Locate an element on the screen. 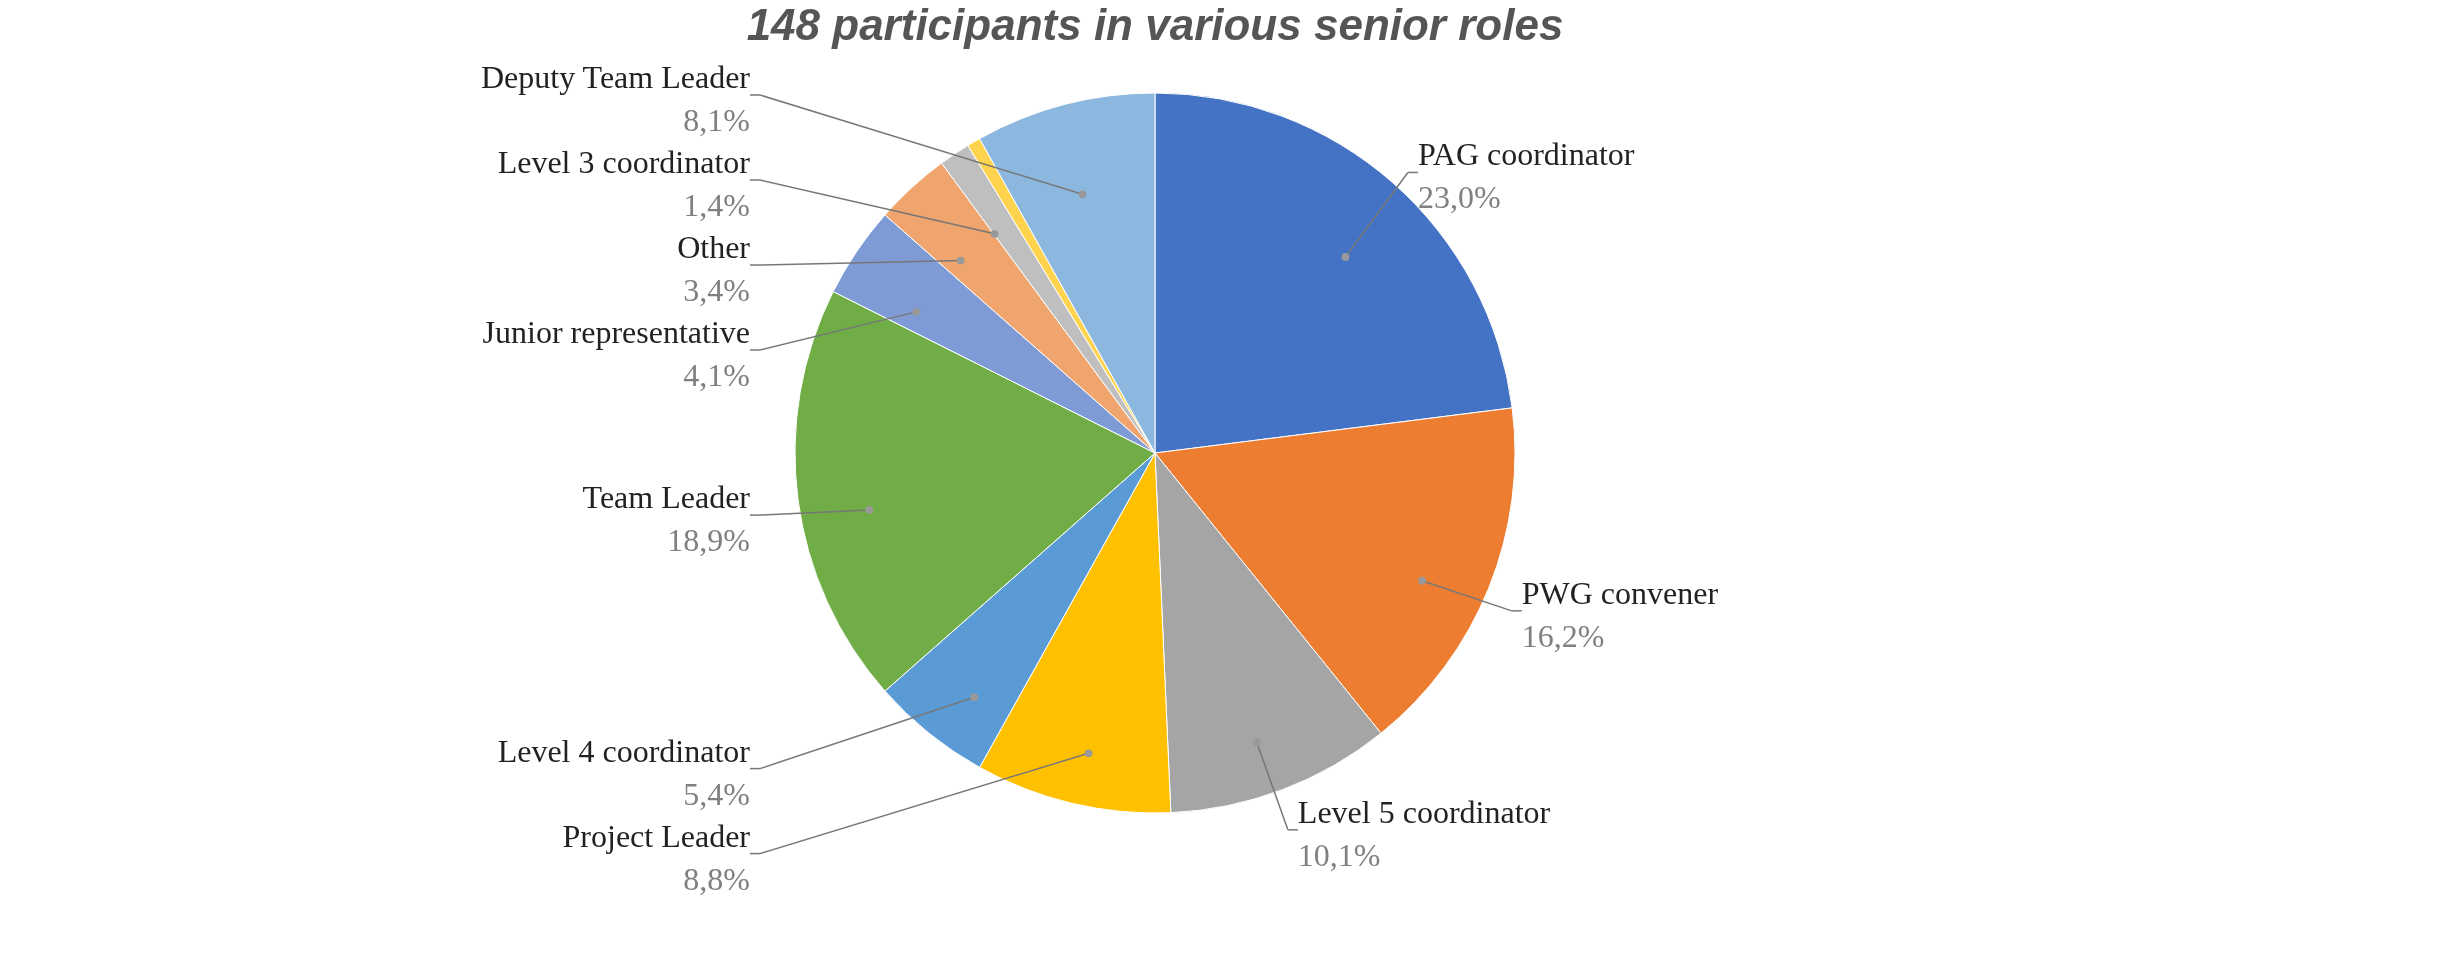  data-label: 5,4% is located at coordinates (716, 793).